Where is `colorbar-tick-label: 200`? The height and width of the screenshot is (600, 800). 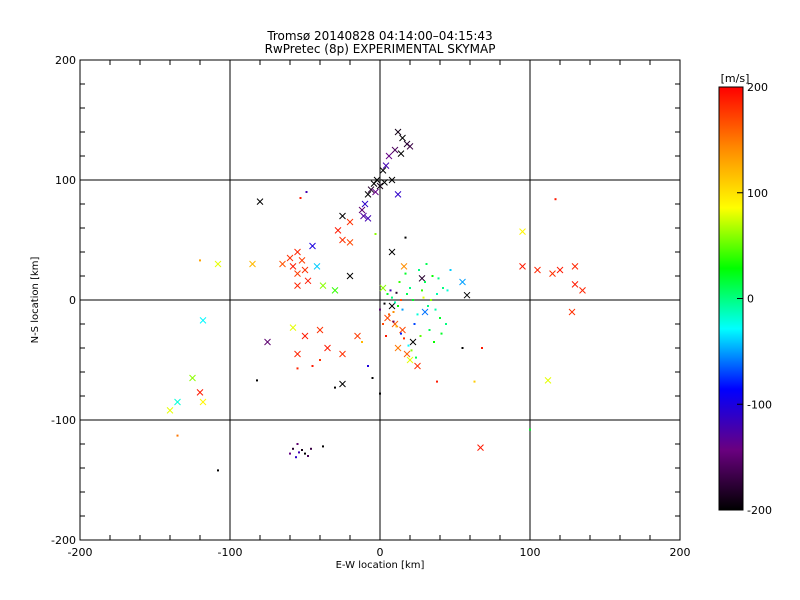
colorbar-tick-label: 200 is located at coordinates (757, 87).